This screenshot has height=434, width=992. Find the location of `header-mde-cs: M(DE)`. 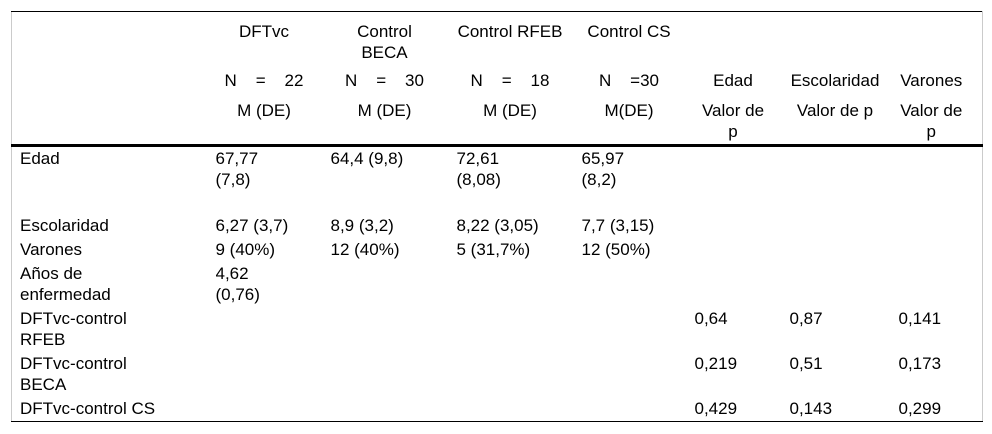

header-mde-cs: M(DE) is located at coordinates (638, 119).